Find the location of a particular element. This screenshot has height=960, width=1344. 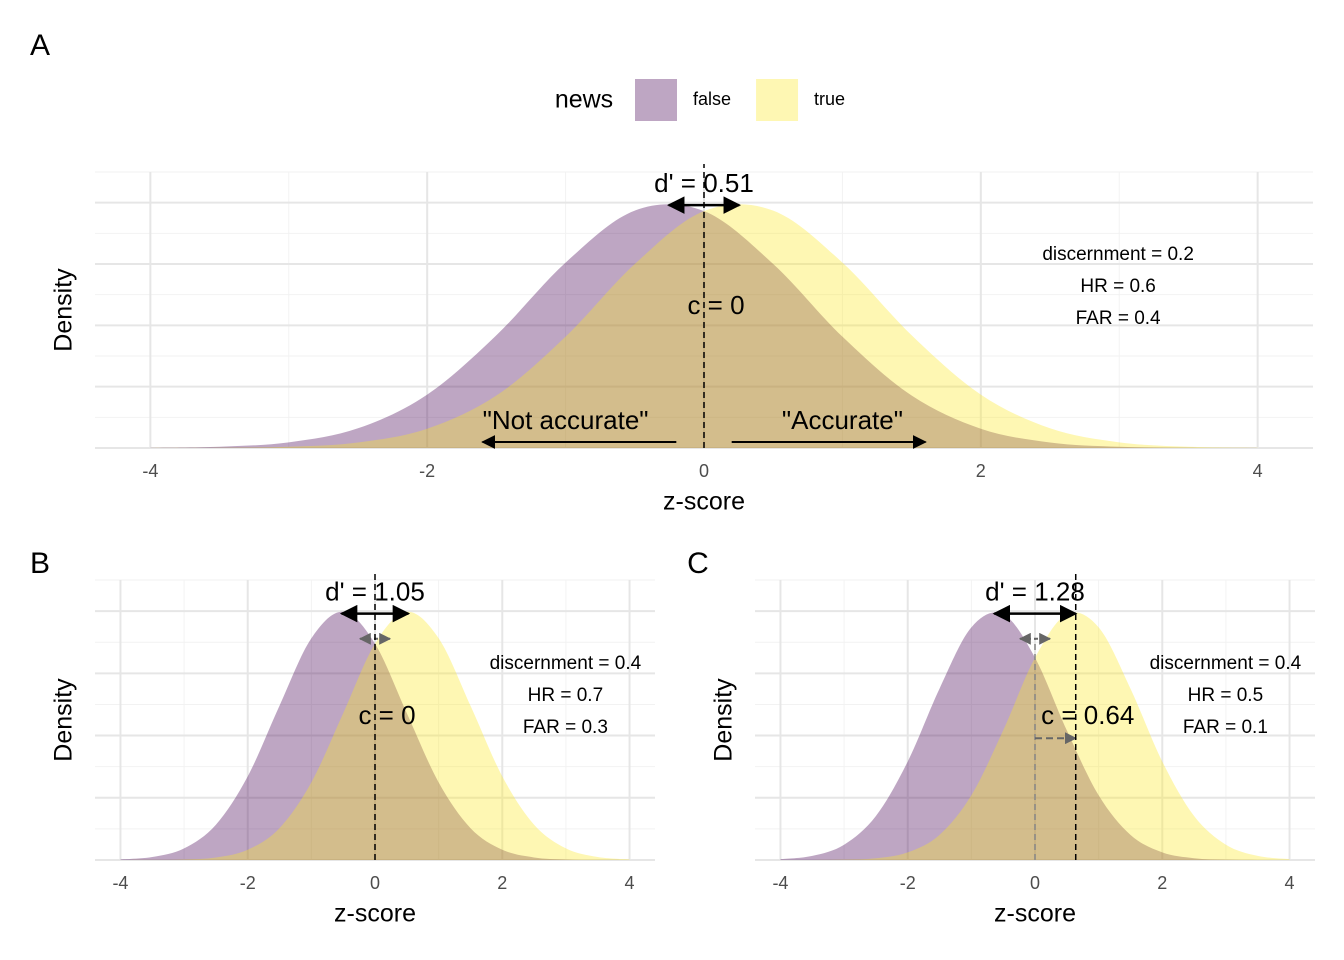

response-label: "Accurate" is located at coordinates (842, 420).